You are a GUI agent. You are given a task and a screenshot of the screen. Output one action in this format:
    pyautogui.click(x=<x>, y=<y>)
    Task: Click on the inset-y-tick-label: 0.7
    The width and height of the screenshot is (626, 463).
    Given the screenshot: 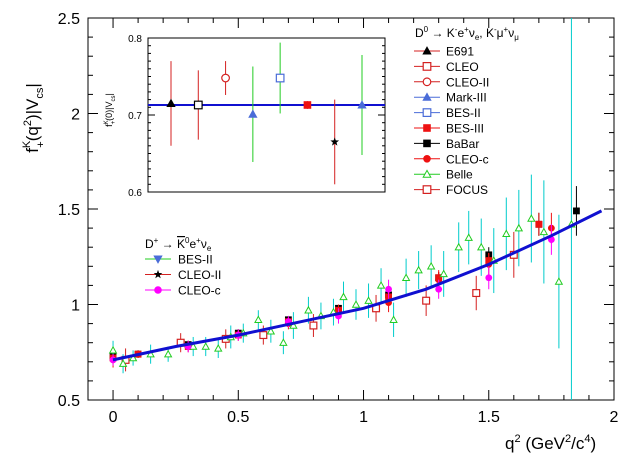 What is the action you would take?
    pyautogui.click(x=135, y=116)
    